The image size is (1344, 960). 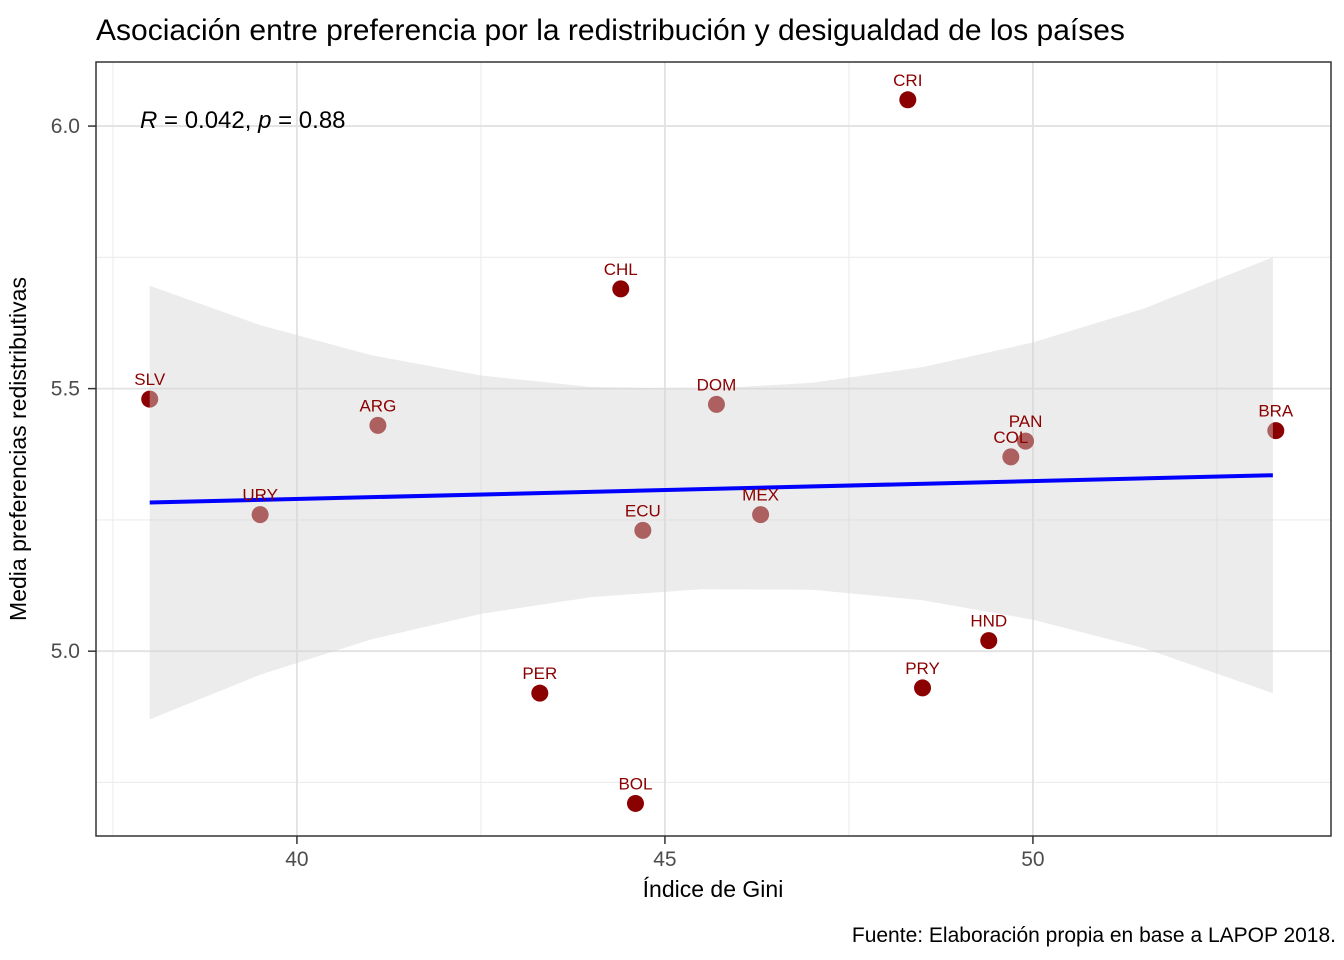 What do you see at coordinates (18, 449) in the screenshot?
I see `y-axis-title: Media preferencias redistributivas` at bounding box center [18, 449].